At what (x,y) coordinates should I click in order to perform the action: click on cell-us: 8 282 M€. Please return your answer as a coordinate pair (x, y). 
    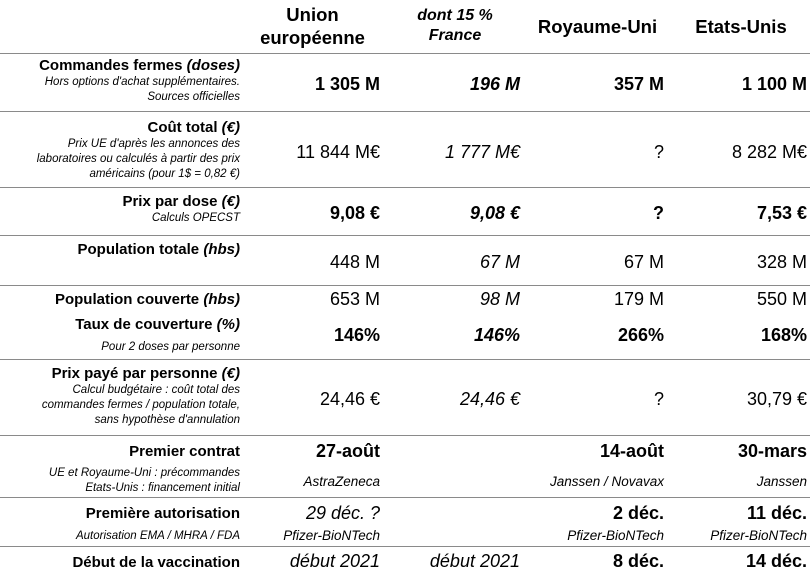
    Looking at the image, I should click on (769, 152).